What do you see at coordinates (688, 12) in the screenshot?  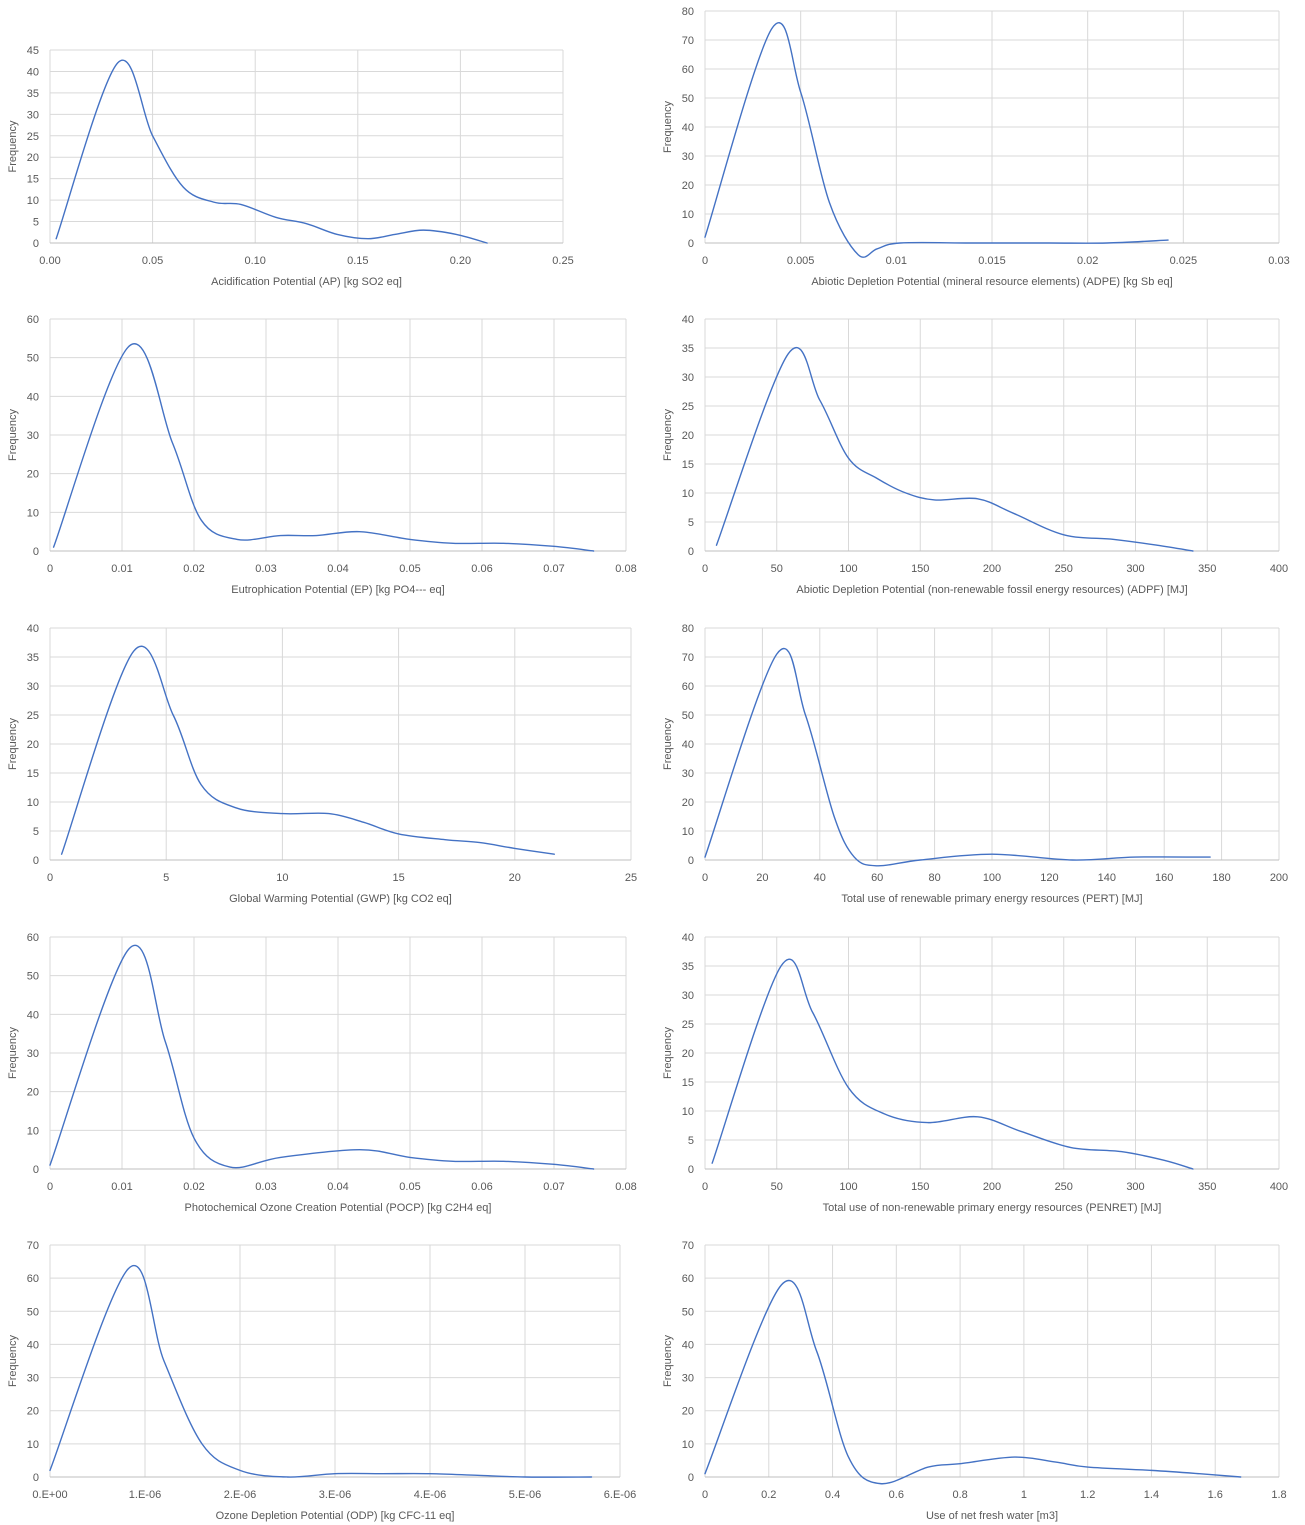 I see `y-tick-label: 80` at bounding box center [688, 12].